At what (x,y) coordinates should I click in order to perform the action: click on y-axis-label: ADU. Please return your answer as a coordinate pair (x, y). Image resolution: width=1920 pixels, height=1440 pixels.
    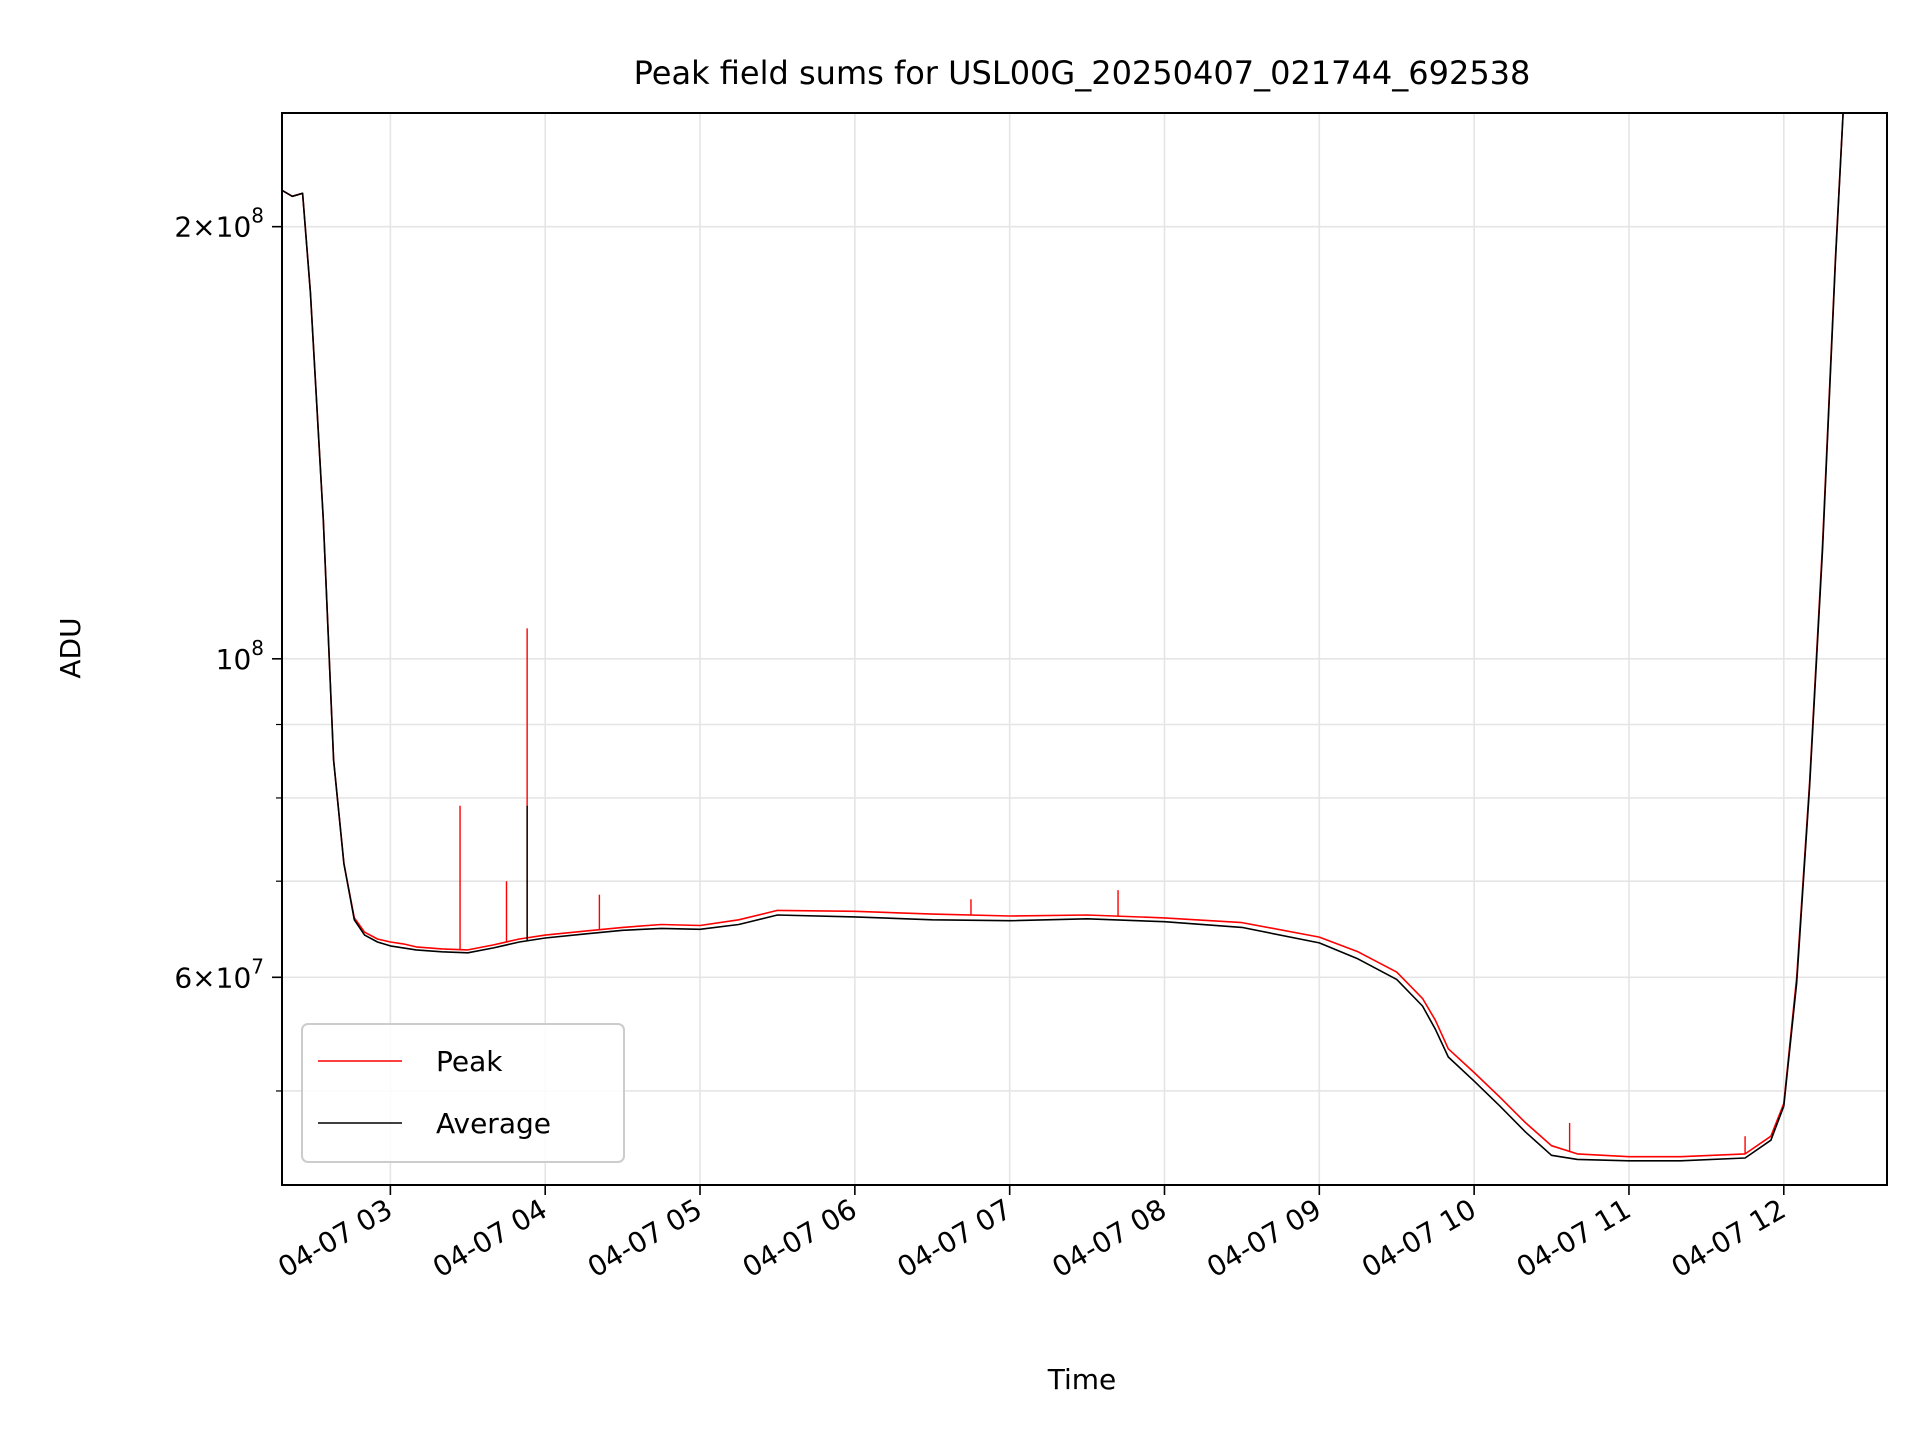
    Looking at the image, I should click on (70, 647).